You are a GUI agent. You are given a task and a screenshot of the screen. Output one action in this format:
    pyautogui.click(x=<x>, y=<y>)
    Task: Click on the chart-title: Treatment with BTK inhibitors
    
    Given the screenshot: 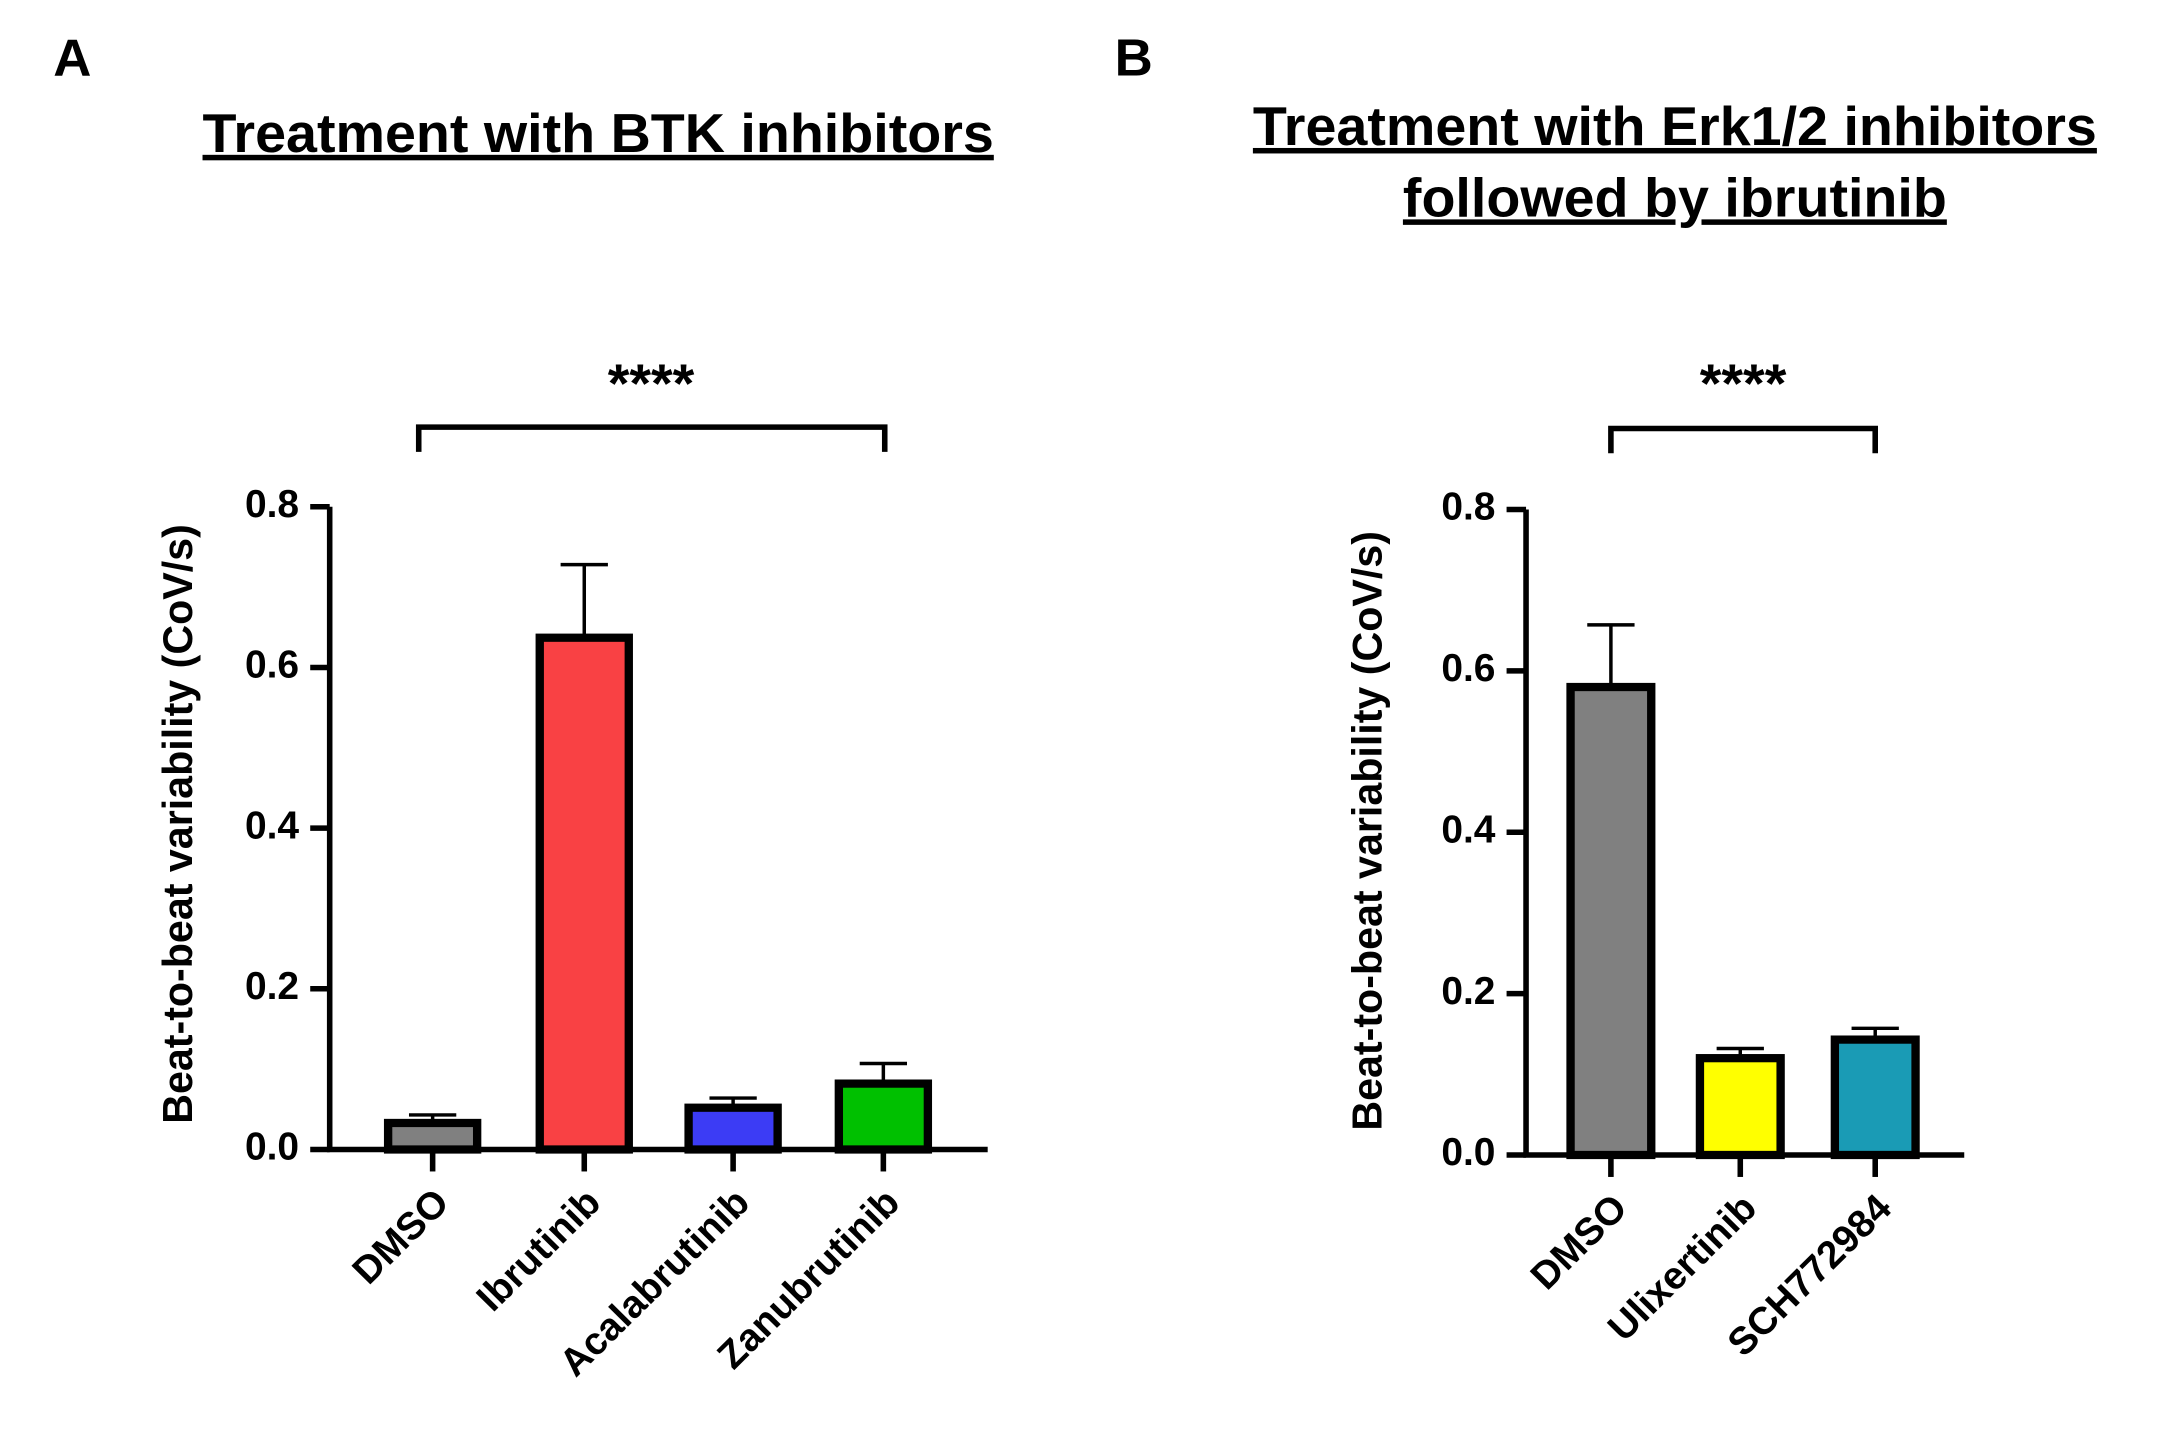 What is the action you would take?
    pyautogui.click(x=598, y=133)
    